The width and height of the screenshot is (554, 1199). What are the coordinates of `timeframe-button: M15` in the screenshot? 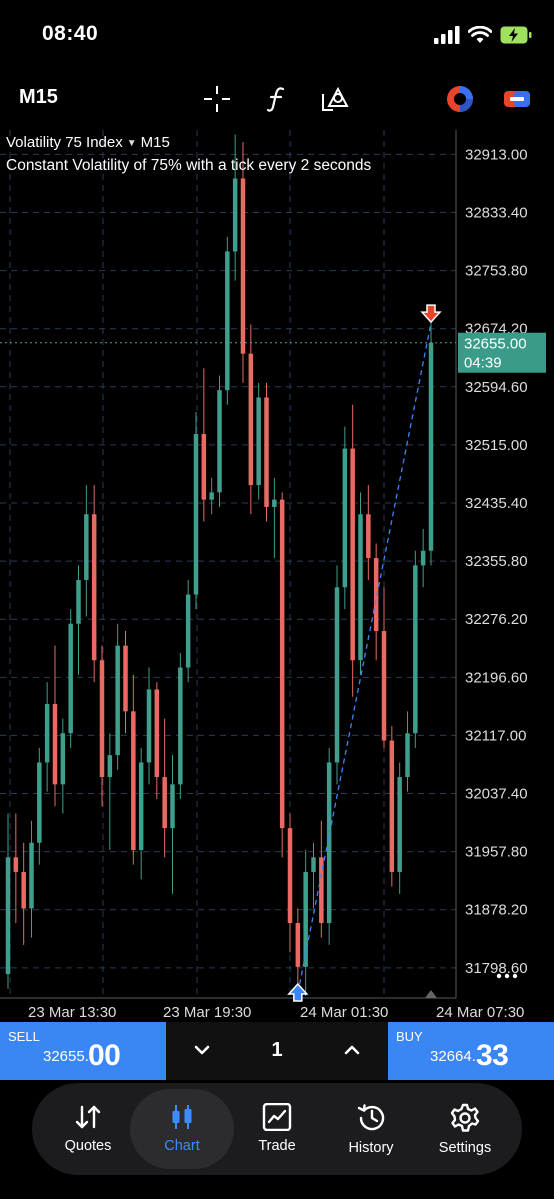 It's located at (38, 97).